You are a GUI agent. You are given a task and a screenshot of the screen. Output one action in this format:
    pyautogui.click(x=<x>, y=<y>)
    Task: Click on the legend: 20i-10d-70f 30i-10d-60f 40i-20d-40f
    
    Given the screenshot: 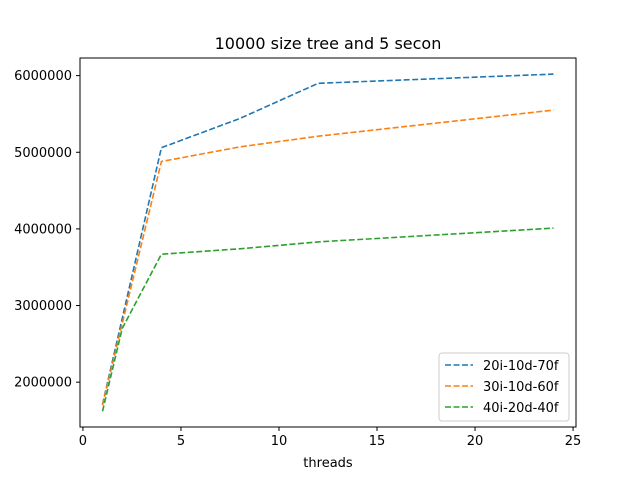 What is the action you would take?
    pyautogui.click(x=504, y=387)
    